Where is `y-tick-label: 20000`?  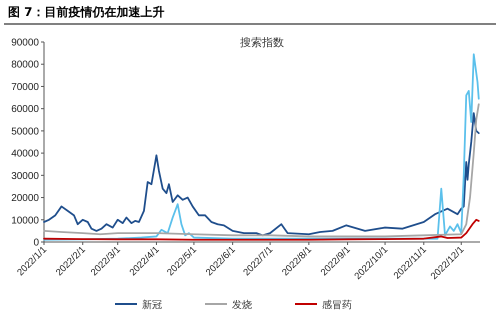 y-tick-label: 20000 is located at coordinates (25, 198).